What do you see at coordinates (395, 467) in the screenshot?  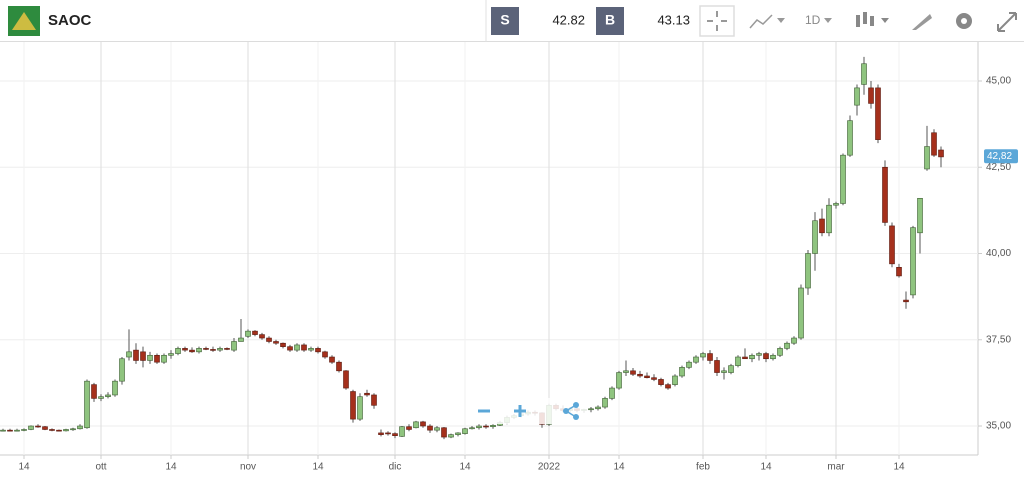 I see `x-tick-label: dic` at bounding box center [395, 467].